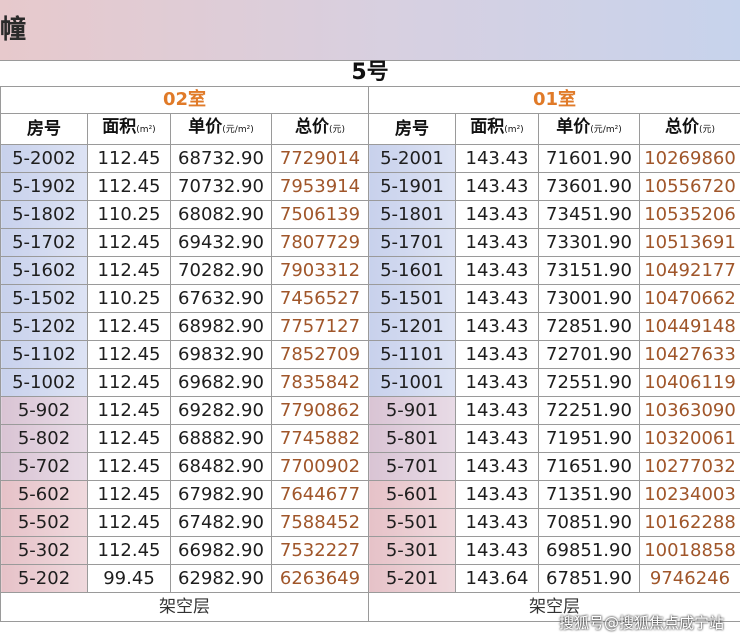 The width and height of the screenshot is (740, 637). Describe the element at coordinates (44, 382) in the screenshot. I see `room-cell: 5-1002` at that location.